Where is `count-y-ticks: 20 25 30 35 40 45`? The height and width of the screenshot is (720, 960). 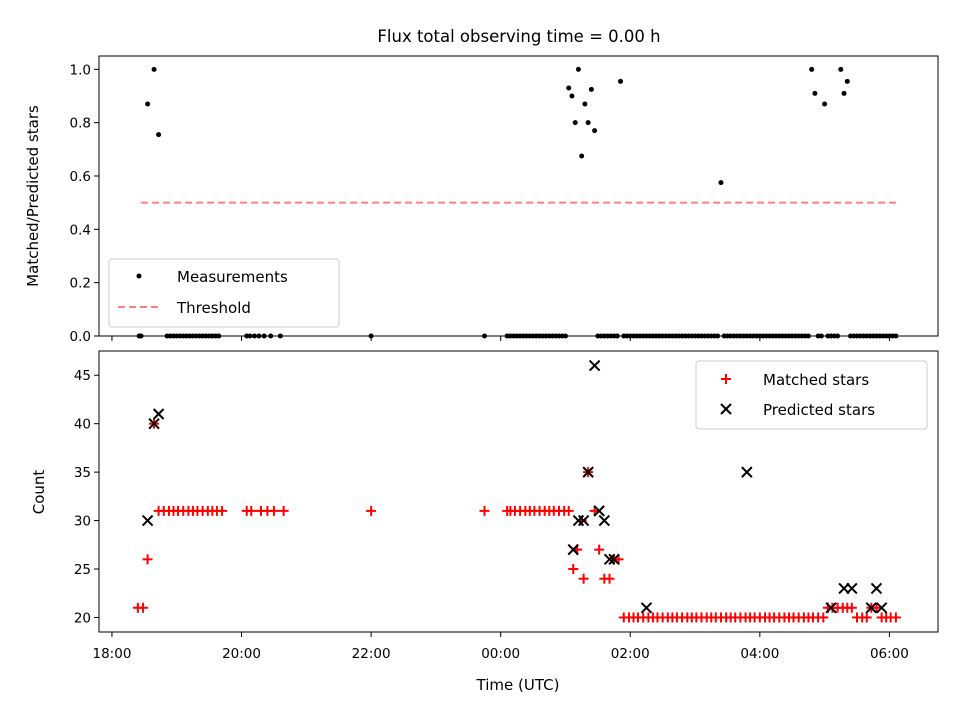
count-y-ticks: 20 25 30 35 40 45 is located at coordinates (86, 497).